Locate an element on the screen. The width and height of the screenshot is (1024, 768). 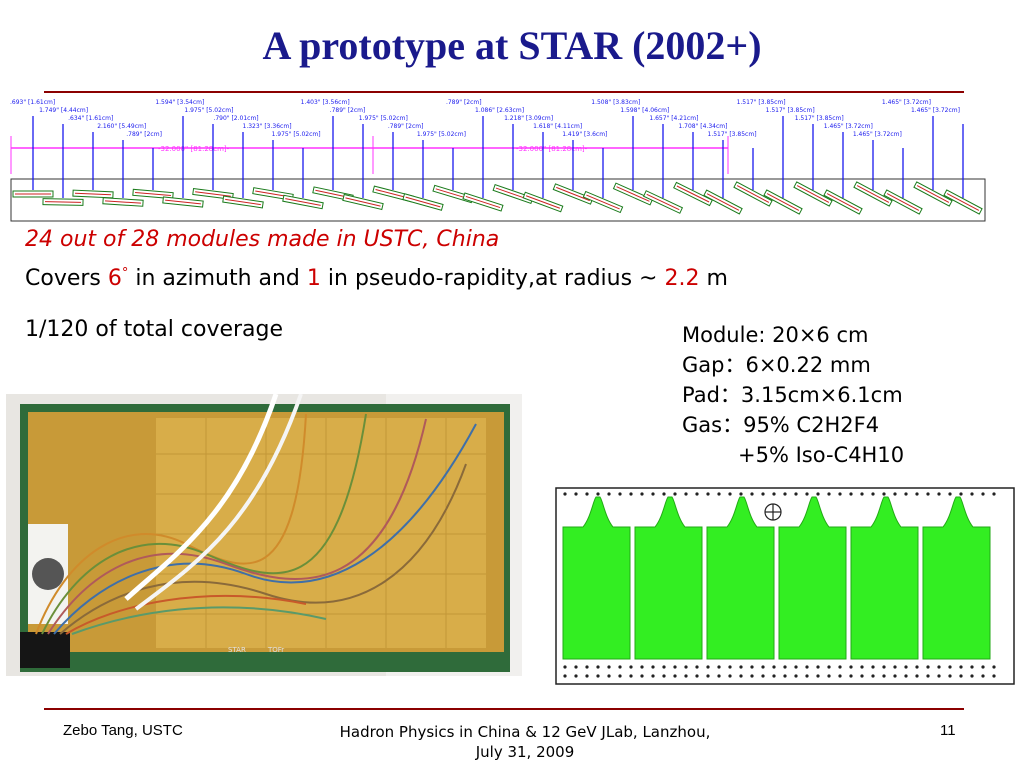
pad-layout-diagram is located at coordinates (785, 586).